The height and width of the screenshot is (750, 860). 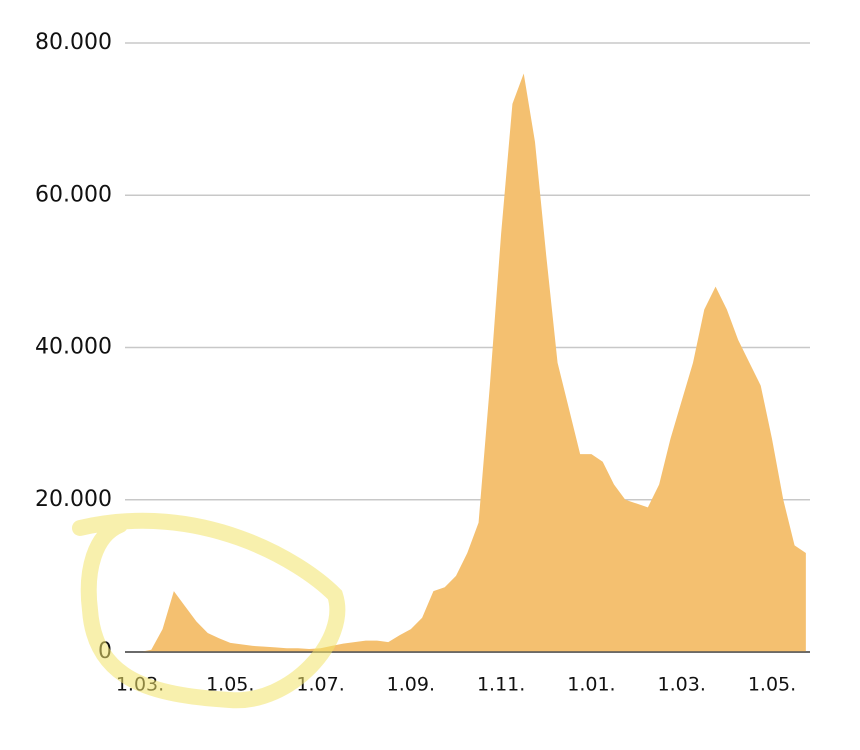 I want to click on x-tick-label: 1.09., so click(x=411, y=685).